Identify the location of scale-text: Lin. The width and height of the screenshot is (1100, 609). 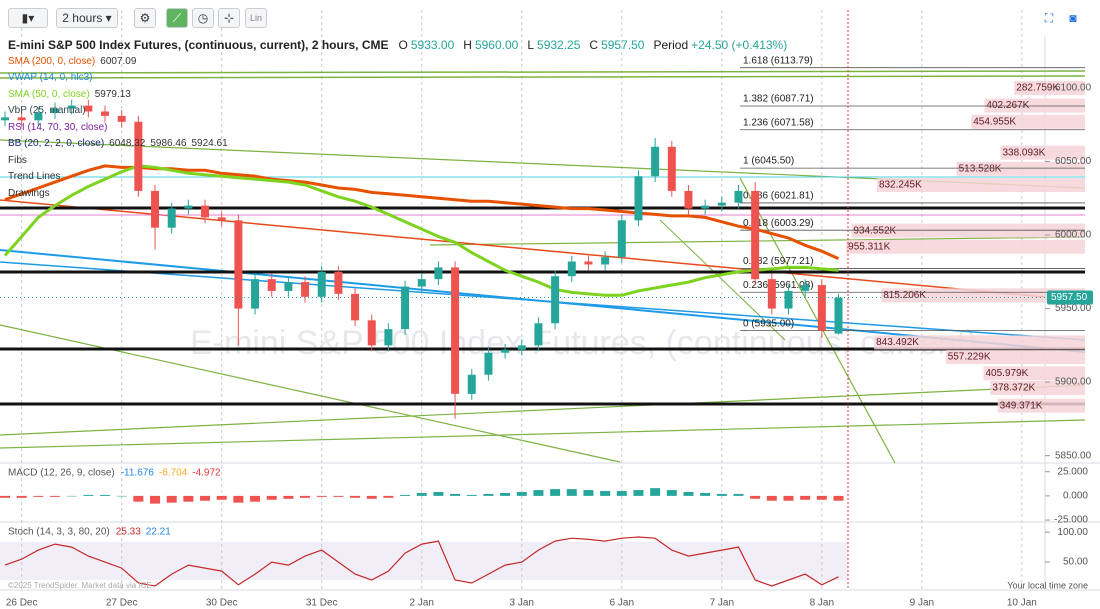
(255, 18).